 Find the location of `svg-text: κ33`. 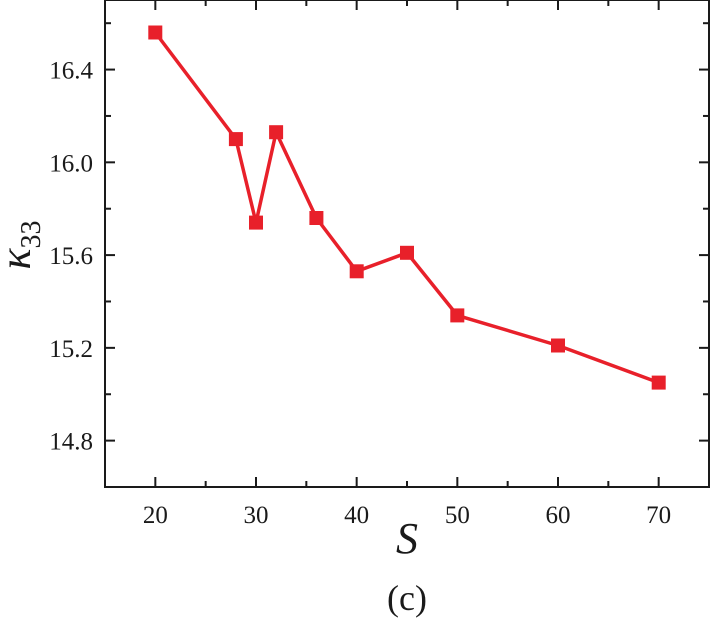

svg-text: κ33 is located at coordinates (23, 244).